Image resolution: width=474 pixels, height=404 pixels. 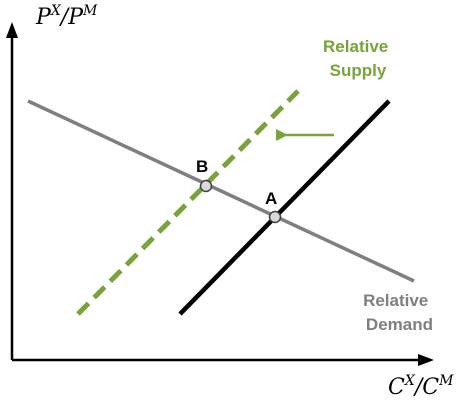 I want to click on point-b-label: B, so click(x=202, y=166).